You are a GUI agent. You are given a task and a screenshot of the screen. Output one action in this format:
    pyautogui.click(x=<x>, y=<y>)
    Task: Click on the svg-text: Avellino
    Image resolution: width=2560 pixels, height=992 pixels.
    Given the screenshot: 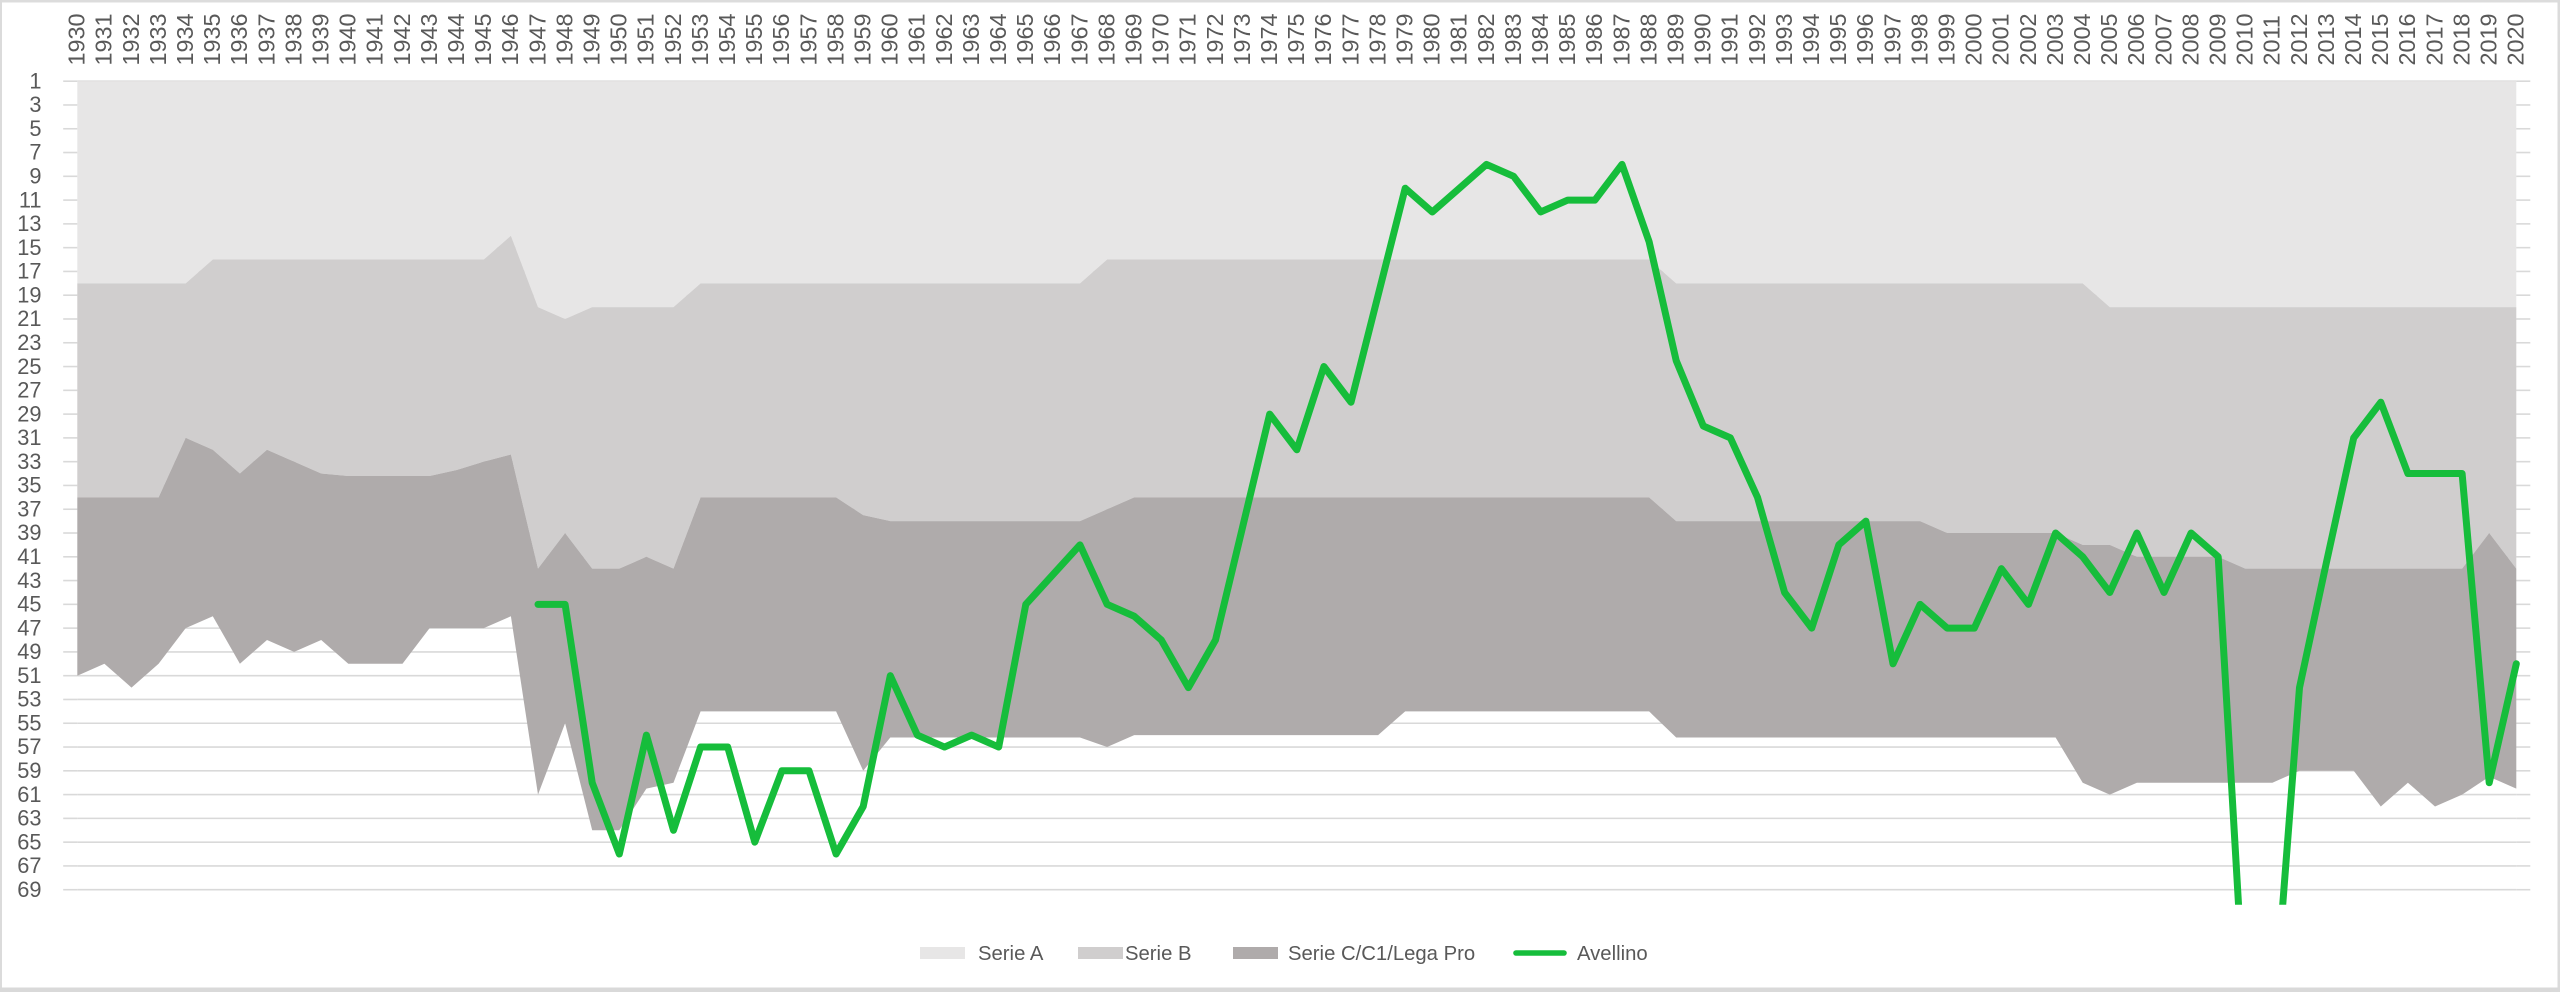 What is the action you would take?
    pyautogui.click(x=1612, y=954)
    